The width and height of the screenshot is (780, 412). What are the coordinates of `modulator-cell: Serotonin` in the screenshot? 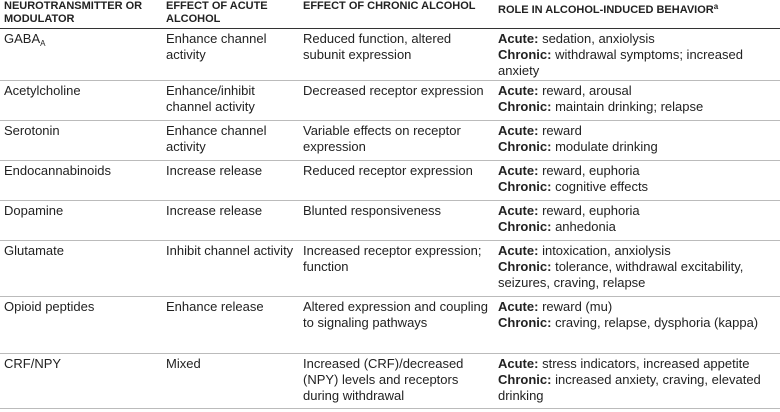 It's located at (81, 141).